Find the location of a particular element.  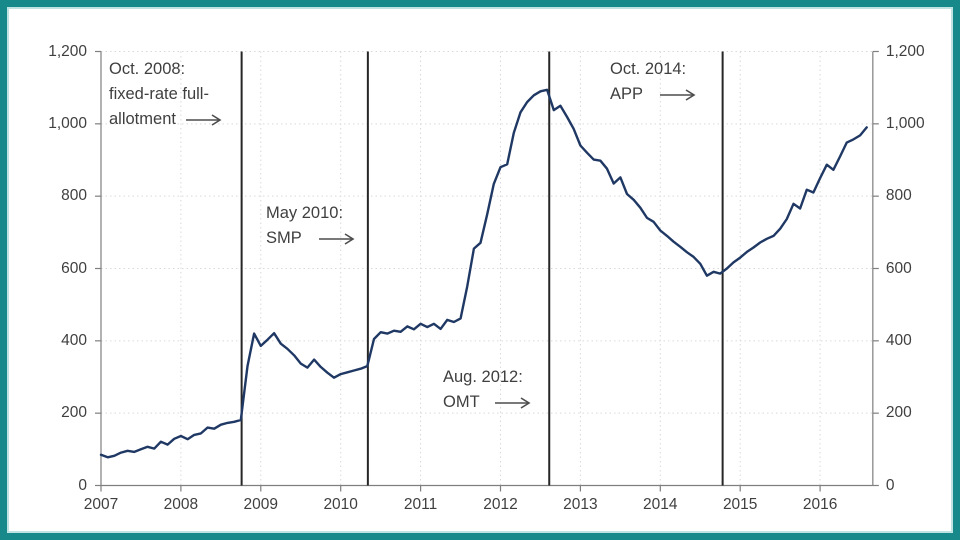

annotation-aug-2012: Aug. 2012: OMT is located at coordinates (487, 390).